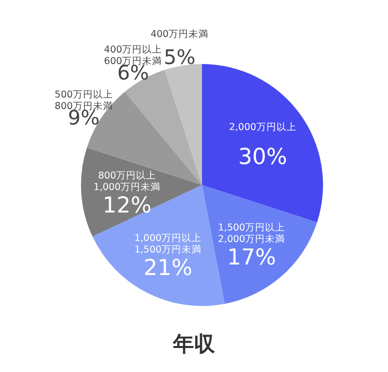 The width and height of the screenshot is (388, 372). What do you see at coordinates (194, 344) in the screenshot?
I see `text: 年収` at bounding box center [194, 344].